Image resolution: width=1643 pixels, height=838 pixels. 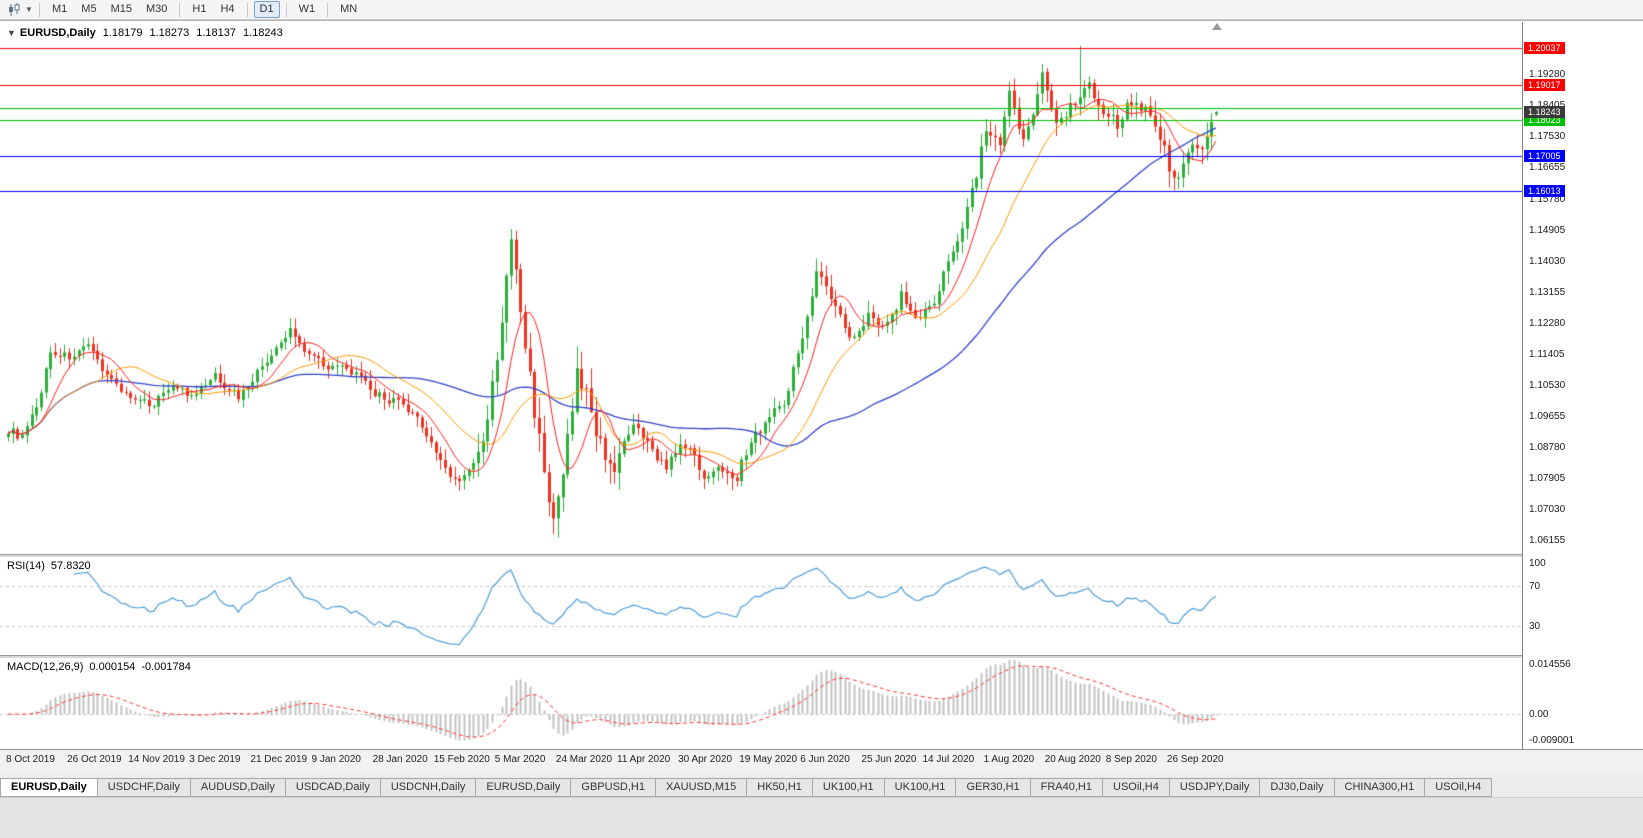 What do you see at coordinates (779, 787) in the screenshot?
I see `chart-tab-hk50-h1: HK50,H1` at bounding box center [779, 787].